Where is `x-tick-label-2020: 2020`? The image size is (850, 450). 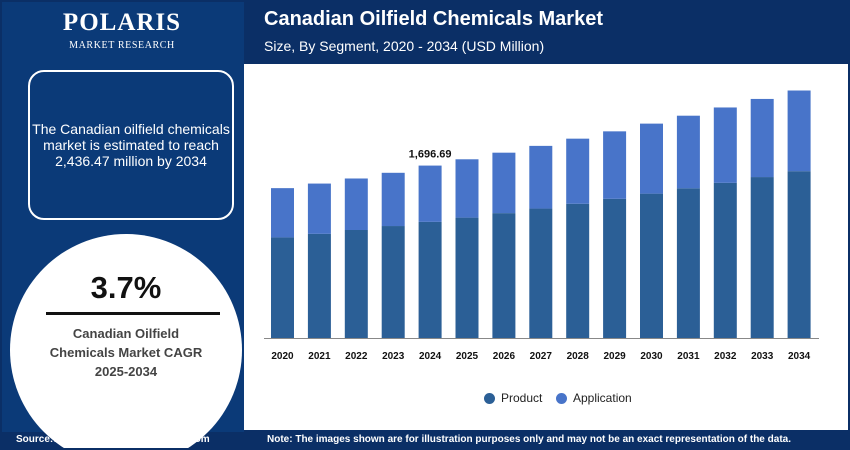 x-tick-label-2020: 2020 is located at coordinates (282, 356).